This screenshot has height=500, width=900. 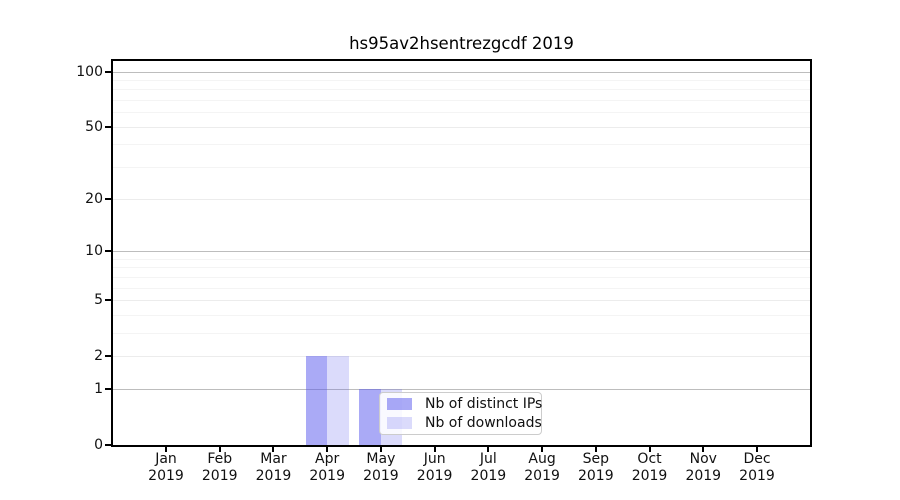 What do you see at coordinates (98, 445) in the screenshot?
I see `y-tick-label: 0` at bounding box center [98, 445].